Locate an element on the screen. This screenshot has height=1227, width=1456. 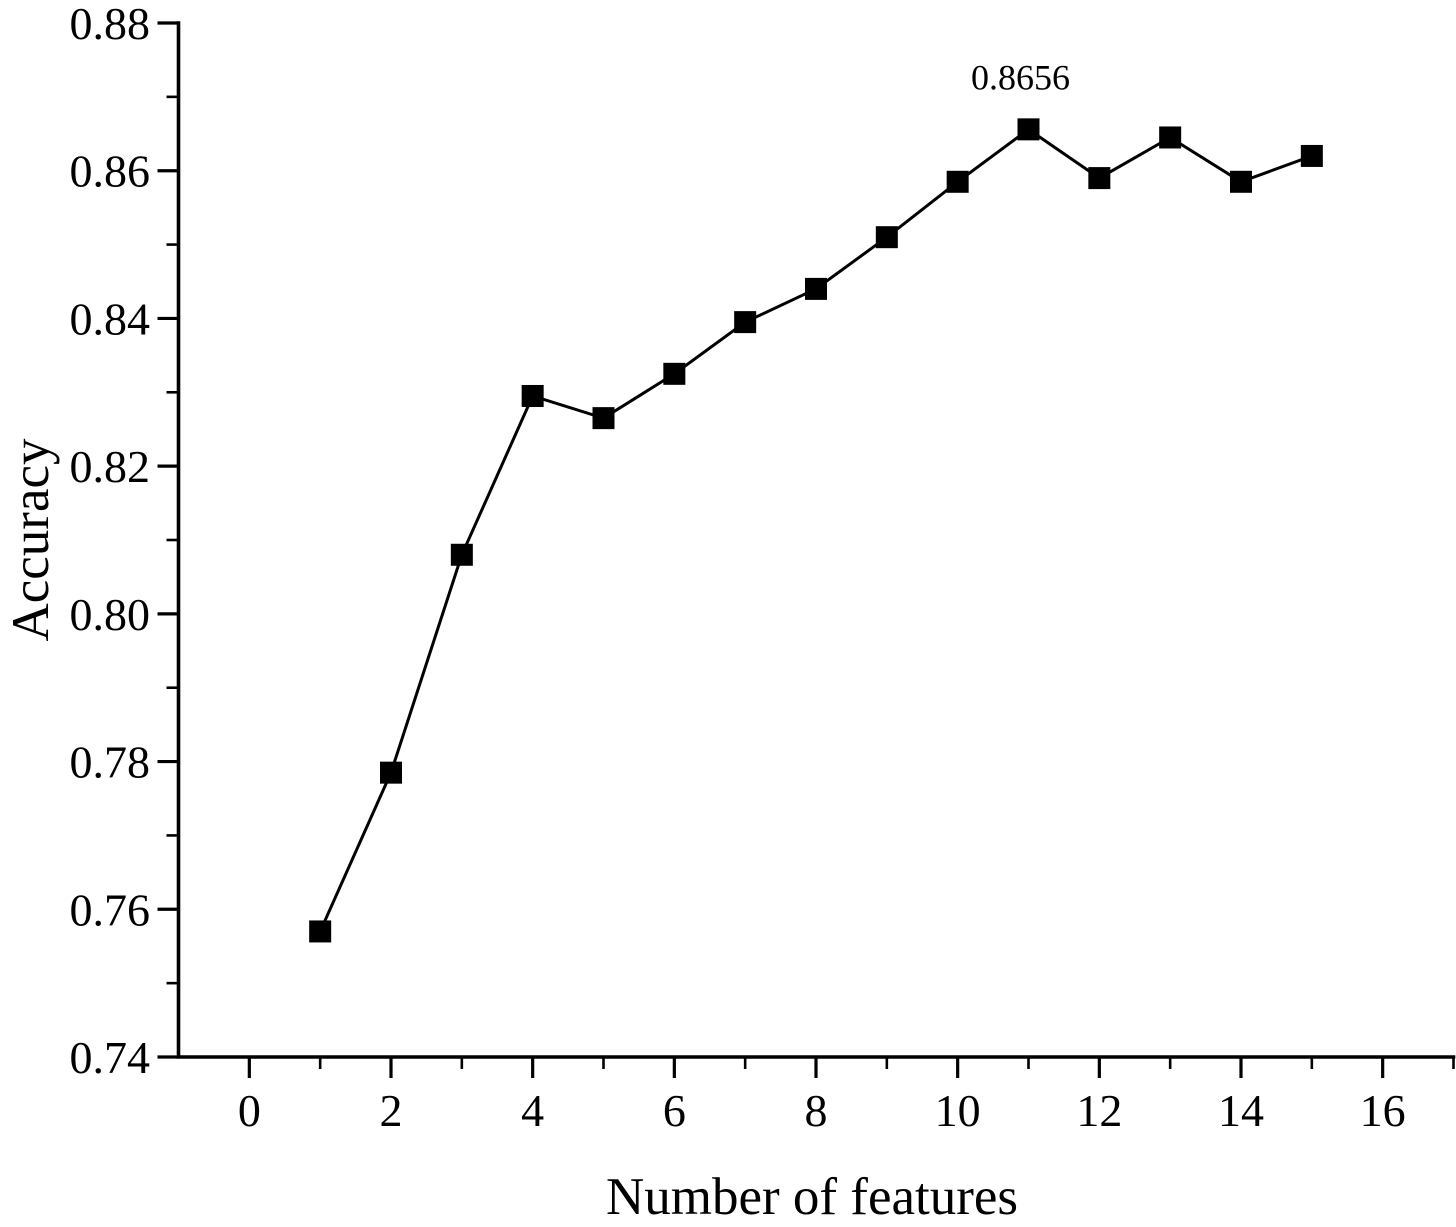
x-tick-label: 12 is located at coordinates (1099, 1110).